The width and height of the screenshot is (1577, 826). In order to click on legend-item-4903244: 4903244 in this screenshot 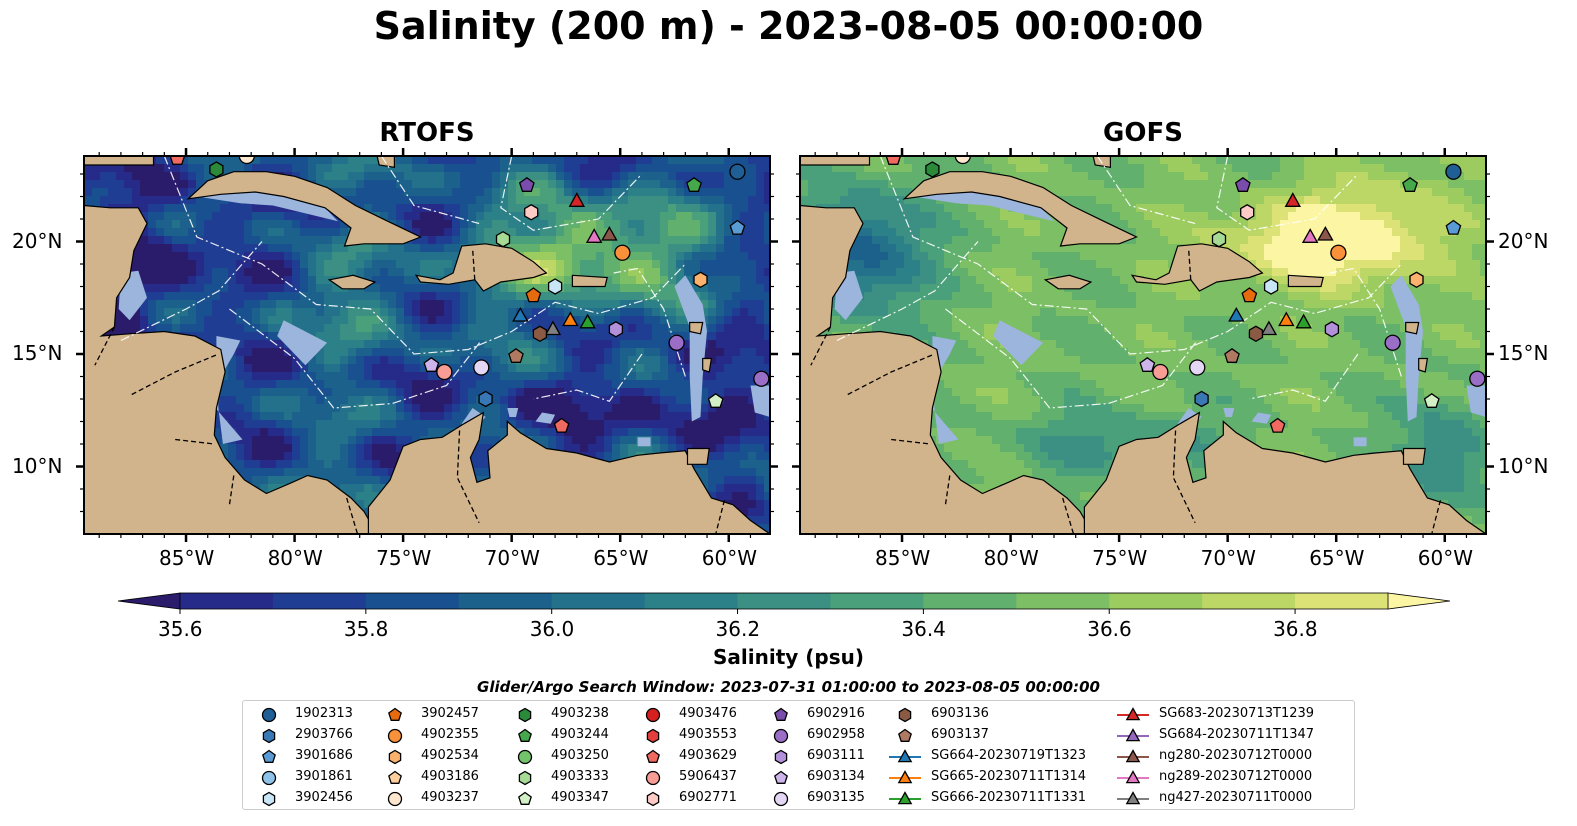, I will do `click(567, 735)`.